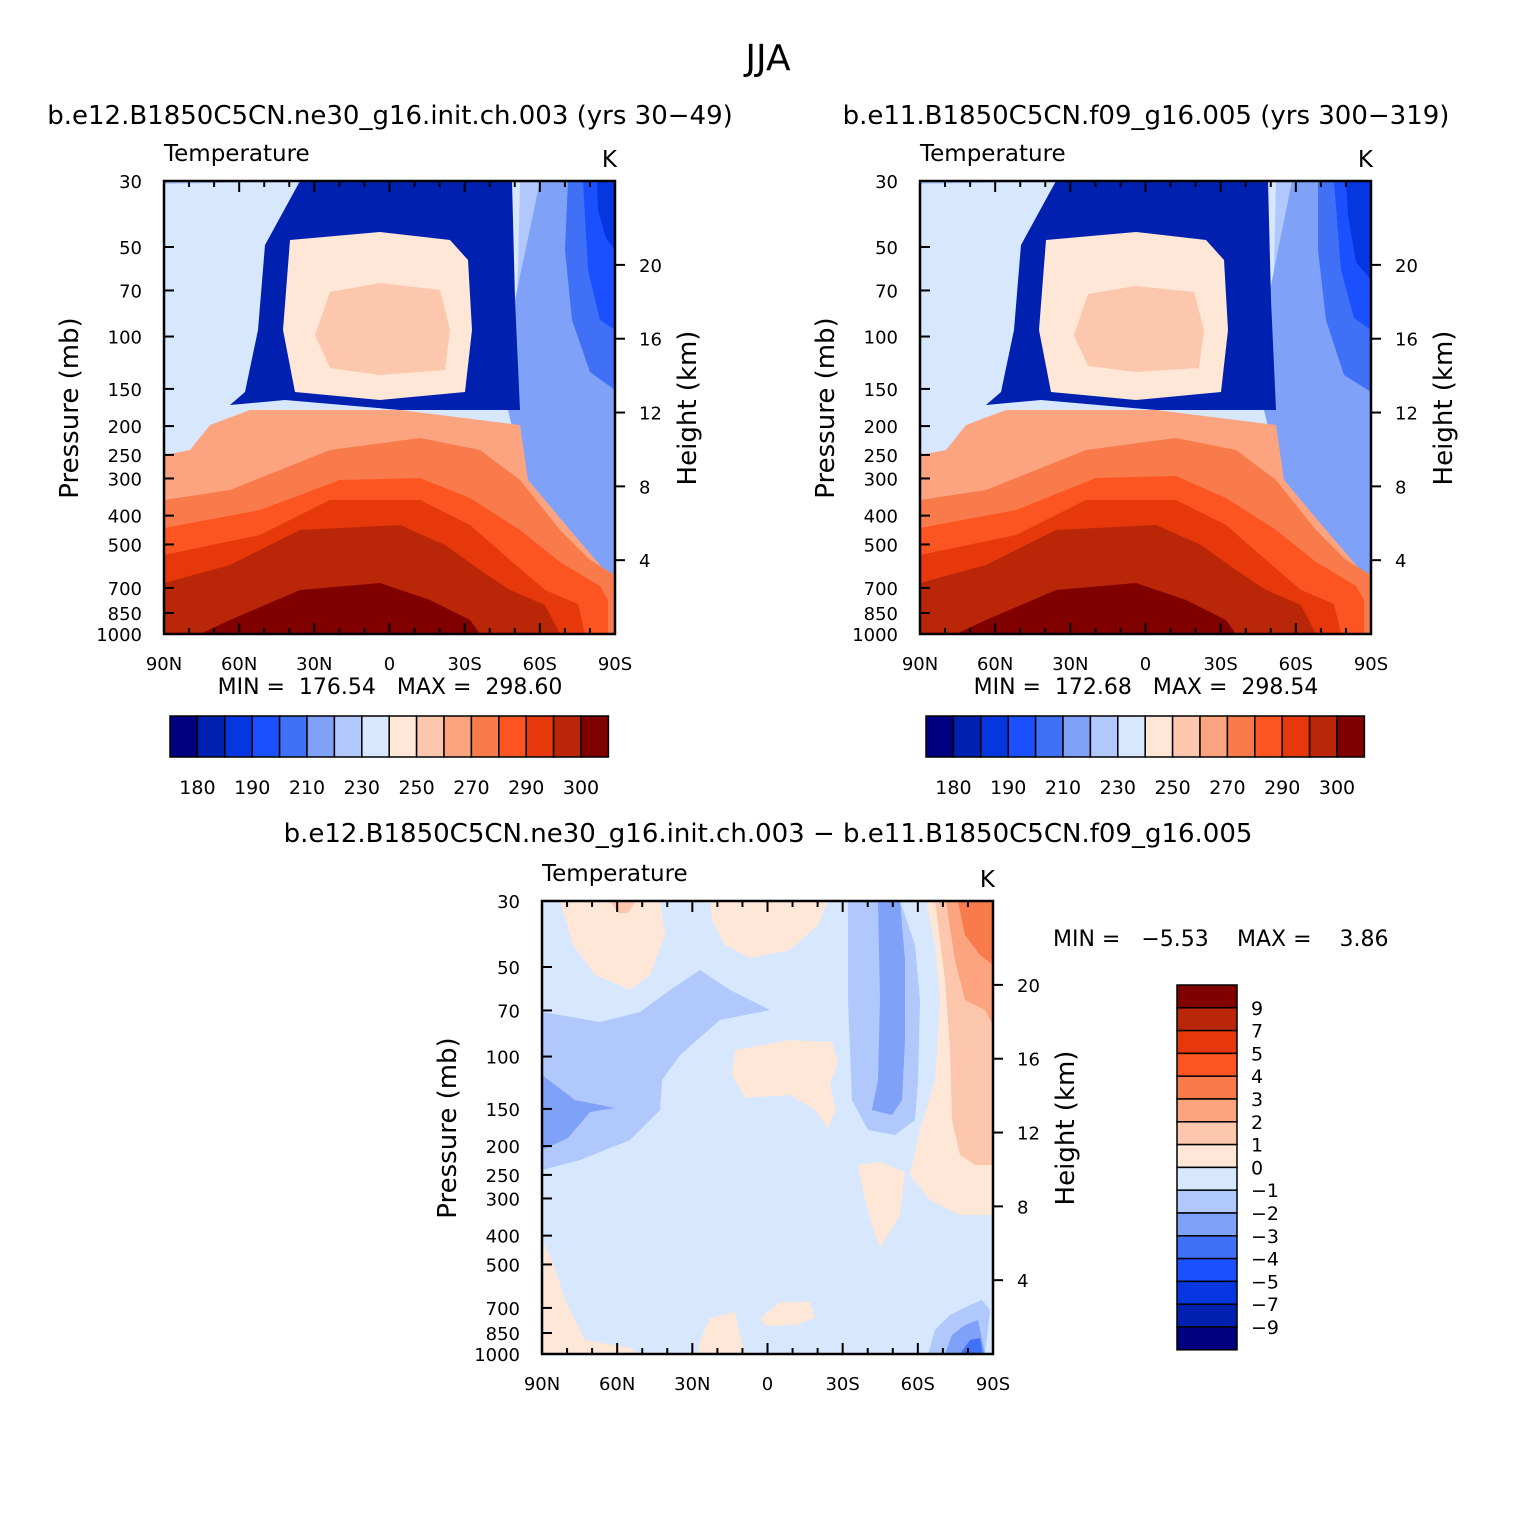 The width and height of the screenshot is (1536, 1538). What do you see at coordinates (881, 338) in the screenshot?
I see `right-pressure-tick-label: 100` at bounding box center [881, 338].